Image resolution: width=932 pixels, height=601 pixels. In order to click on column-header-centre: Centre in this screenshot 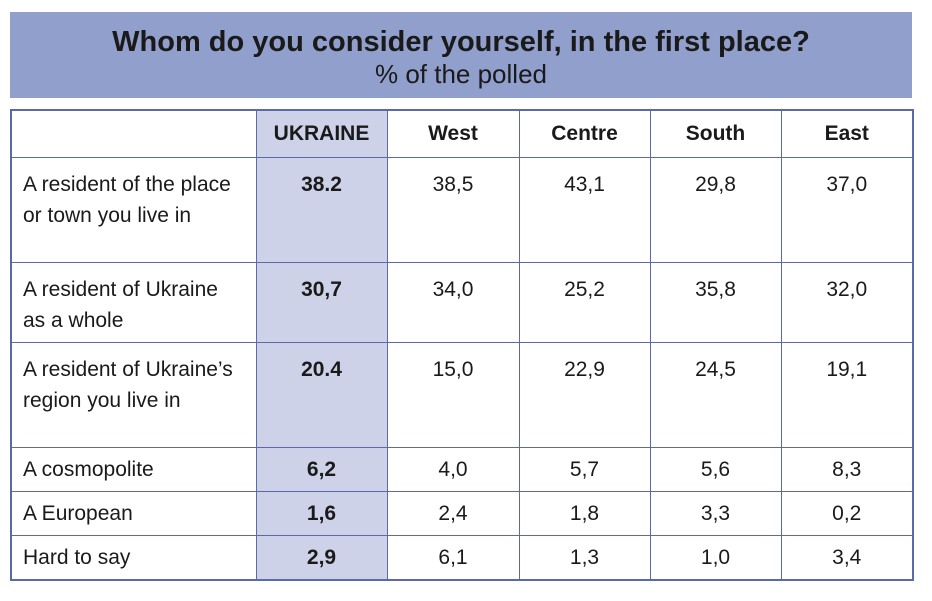, I will do `click(584, 133)`.